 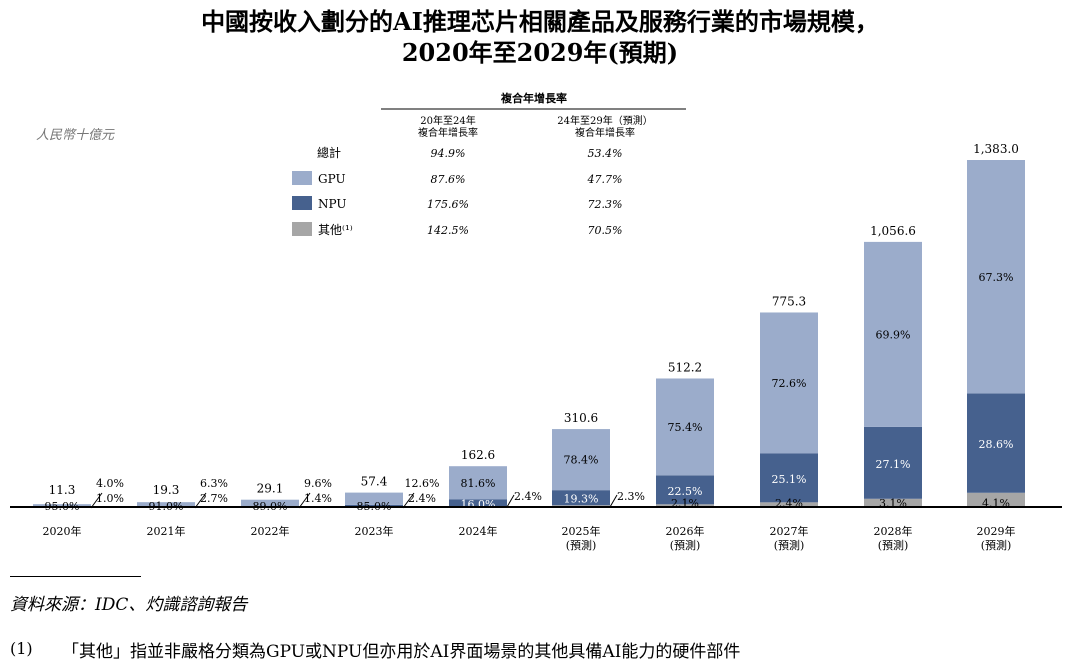 I want to click on npu-share-label-7: 25.1%, so click(x=789, y=479).